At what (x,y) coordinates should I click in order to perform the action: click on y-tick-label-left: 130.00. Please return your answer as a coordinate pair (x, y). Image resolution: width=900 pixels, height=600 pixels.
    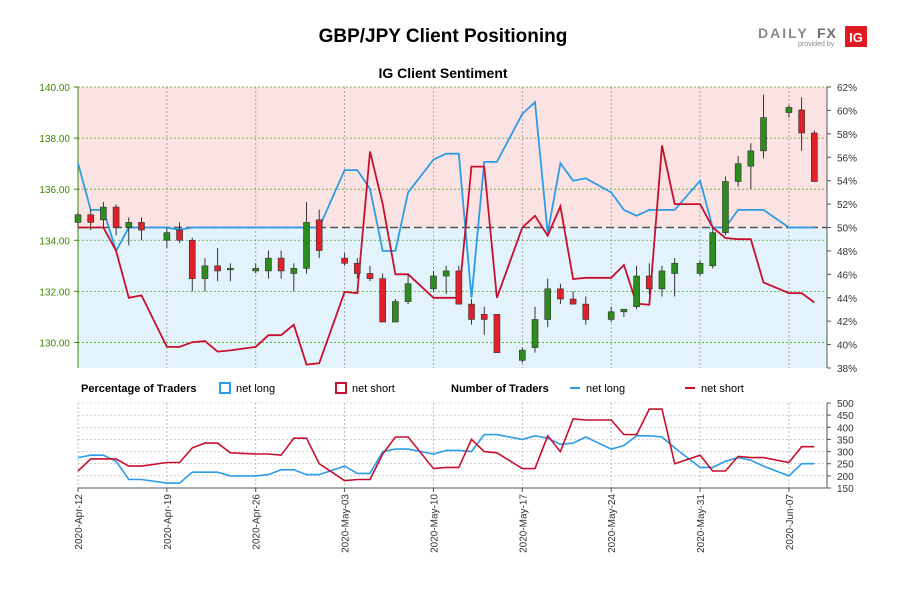
    Looking at the image, I should click on (54, 343).